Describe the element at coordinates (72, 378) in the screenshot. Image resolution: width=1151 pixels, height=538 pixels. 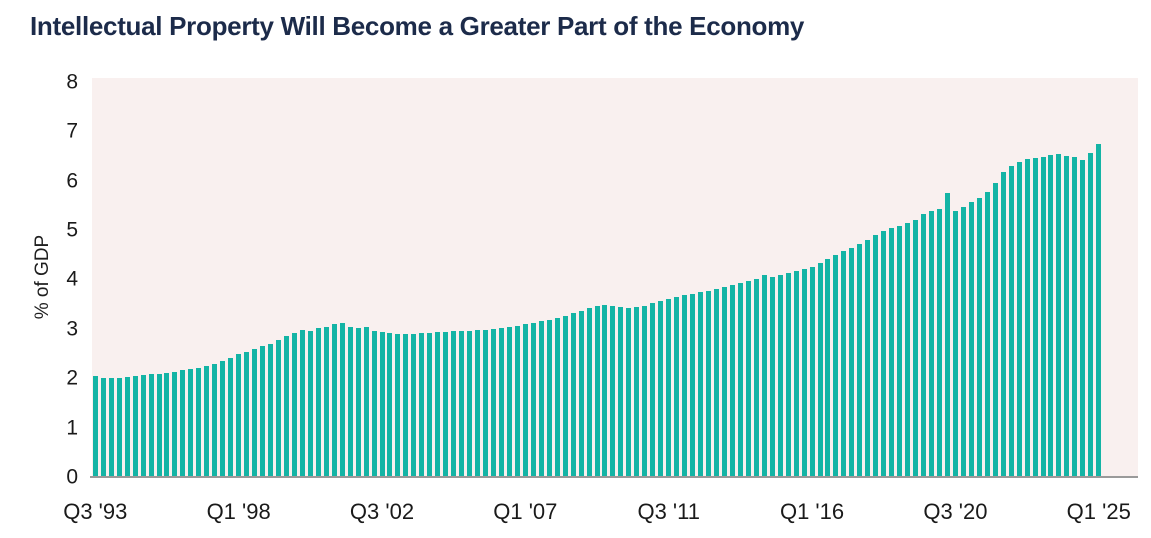
I see `y-tick-label: 2` at that location.